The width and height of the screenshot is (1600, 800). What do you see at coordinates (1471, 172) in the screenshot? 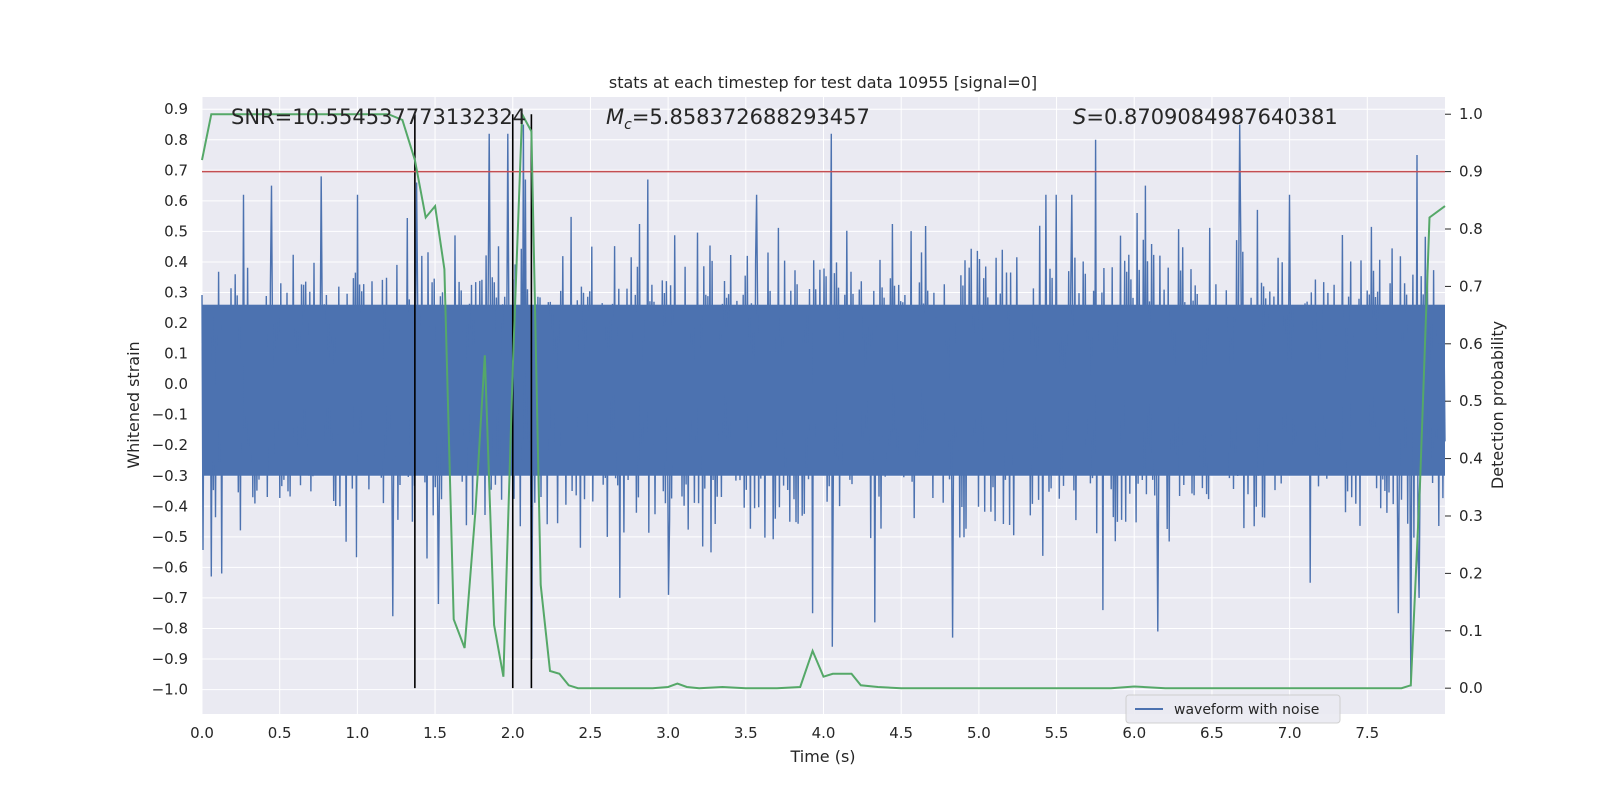
I see `y-right-tick-label: 0.9` at bounding box center [1471, 172].